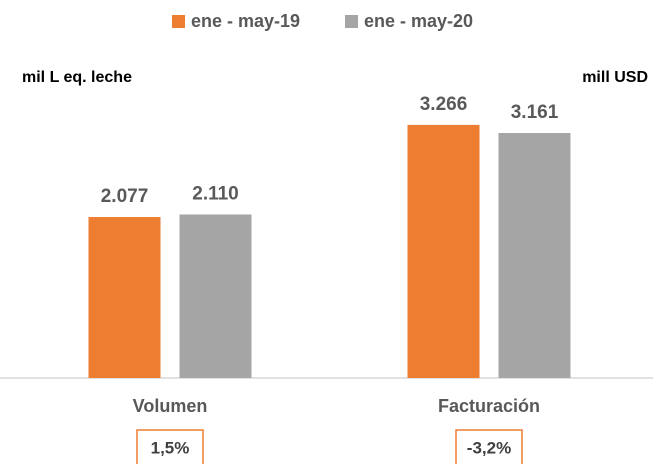  Describe the element at coordinates (535, 112) in the screenshot. I see `data-label: 3.161` at that location.